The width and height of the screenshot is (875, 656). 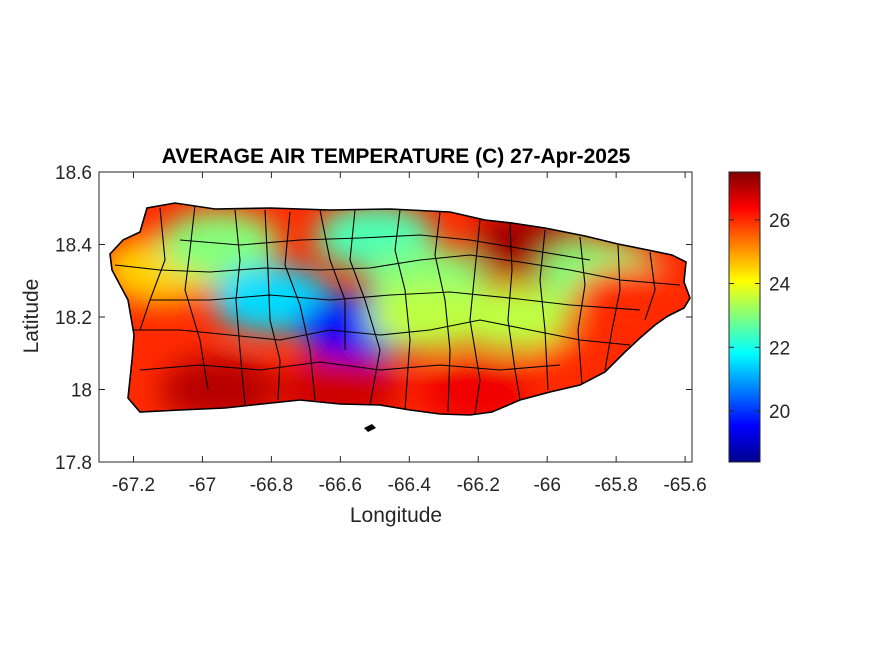 What do you see at coordinates (779, 348) in the screenshot?
I see `colorbar-tick-label: 22` at bounding box center [779, 348].